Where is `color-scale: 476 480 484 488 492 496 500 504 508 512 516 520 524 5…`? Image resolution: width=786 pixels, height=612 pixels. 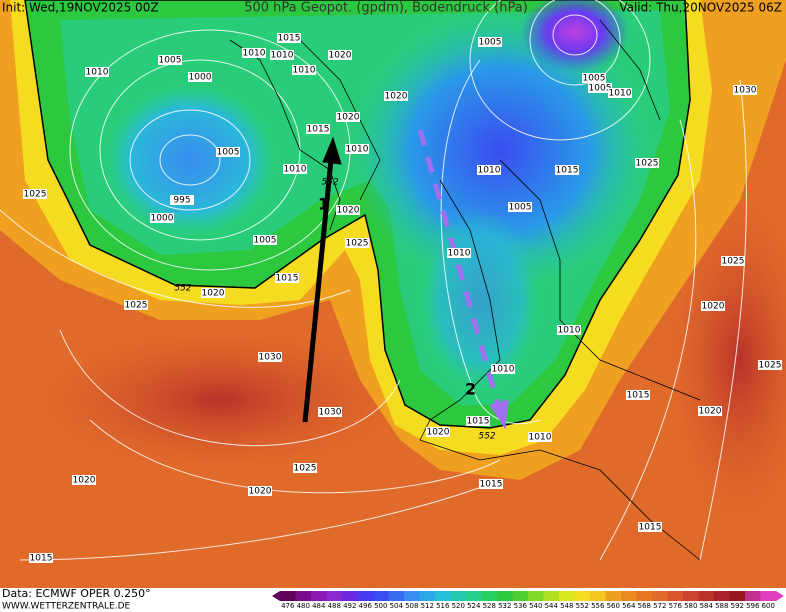 color-scale: 476 480 484 488 492 496 500 504 508 512 516 520 524 5… is located at coordinates (528, 600).